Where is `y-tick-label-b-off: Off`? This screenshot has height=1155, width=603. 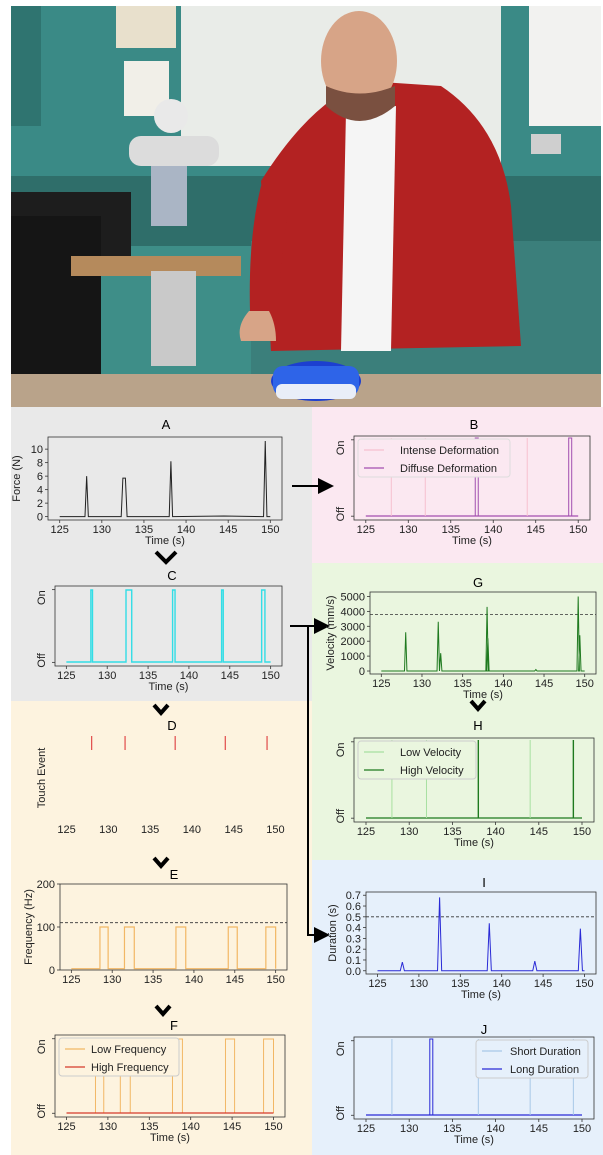
y-tick-label-b-off: Off is located at coordinates (341, 513).